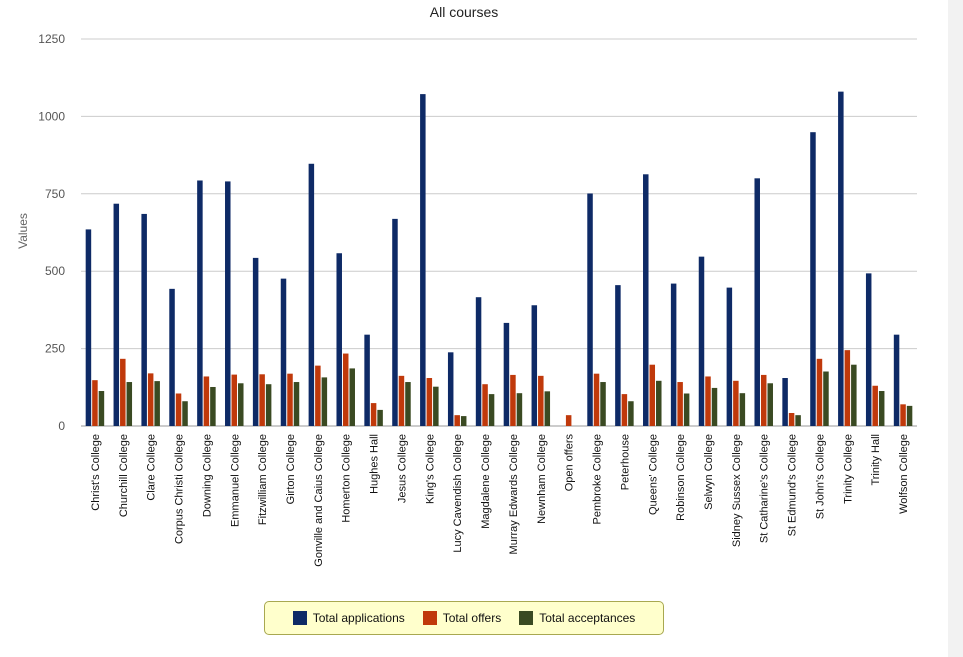 The width and height of the screenshot is (963, 657). Describe the element at coordinates (402, 468) in the screenshot. I see `x-tick-label: Jesus College` at that location.